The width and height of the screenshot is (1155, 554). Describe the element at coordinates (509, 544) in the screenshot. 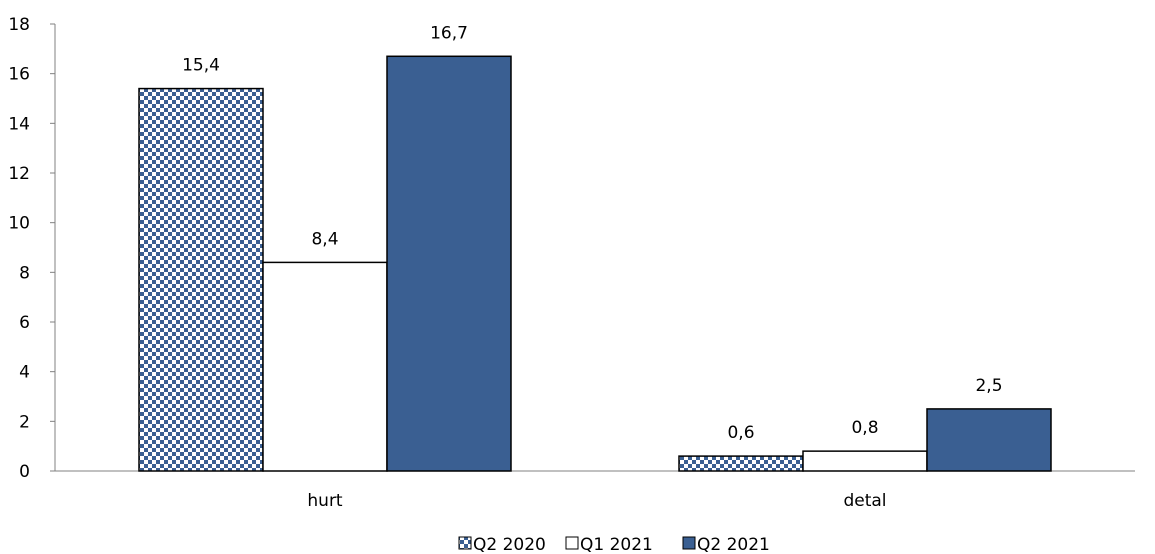

I see `legend-label: Q2 2020` at that location.